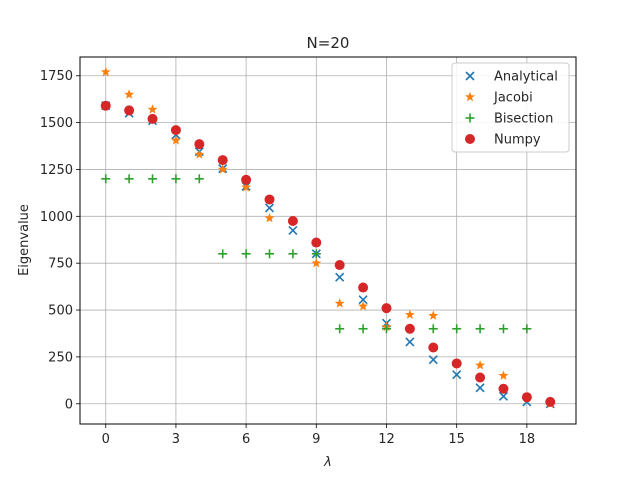  Describe the element at coordinates (56, 76) in the screenshot. I see `y-tick-label: 1750` at that location.